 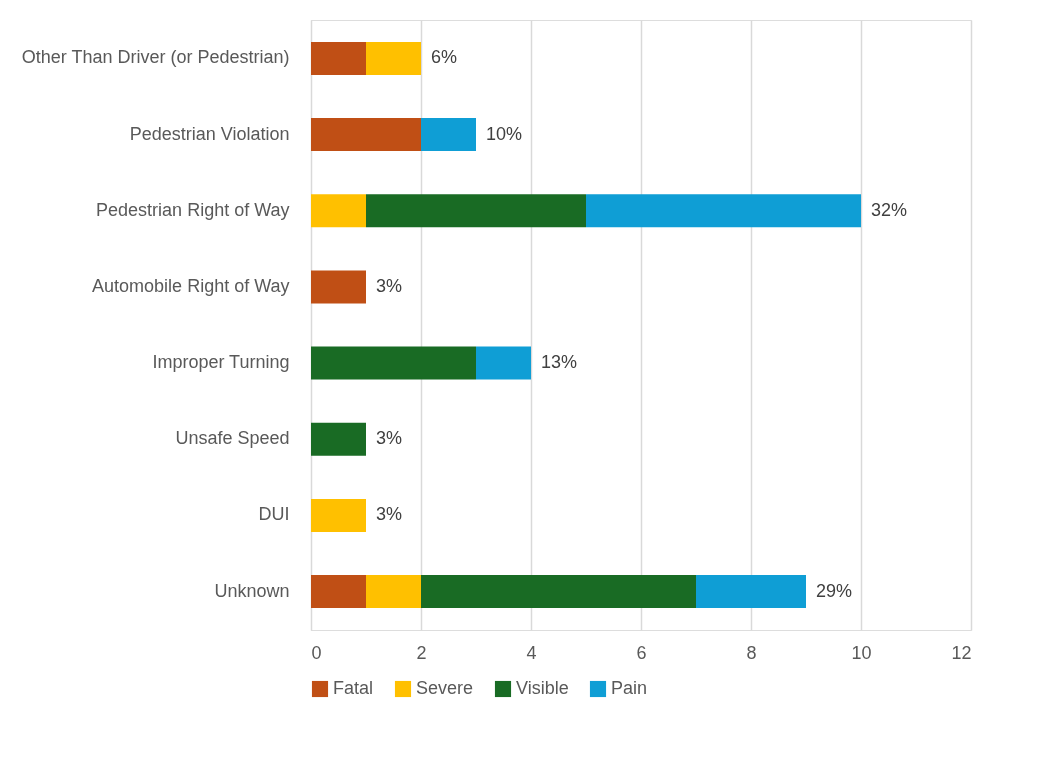 What do you see at coordinates (542, 688) in the screenshot?
I see `legend-label: Visible` at bounding box center [542, 688].